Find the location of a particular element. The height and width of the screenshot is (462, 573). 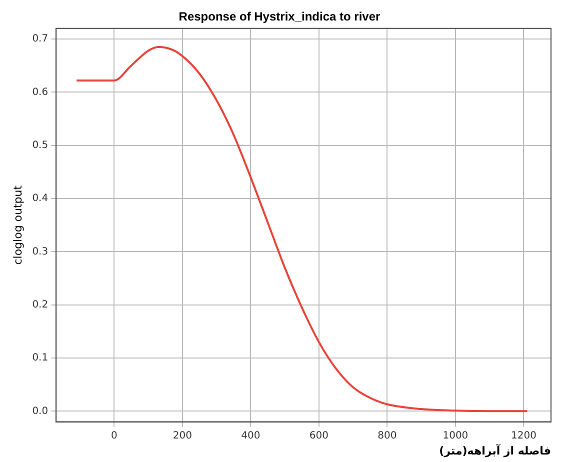

chart-title: Response of Hystrix_indica to river is located at coordinates (279, 17).